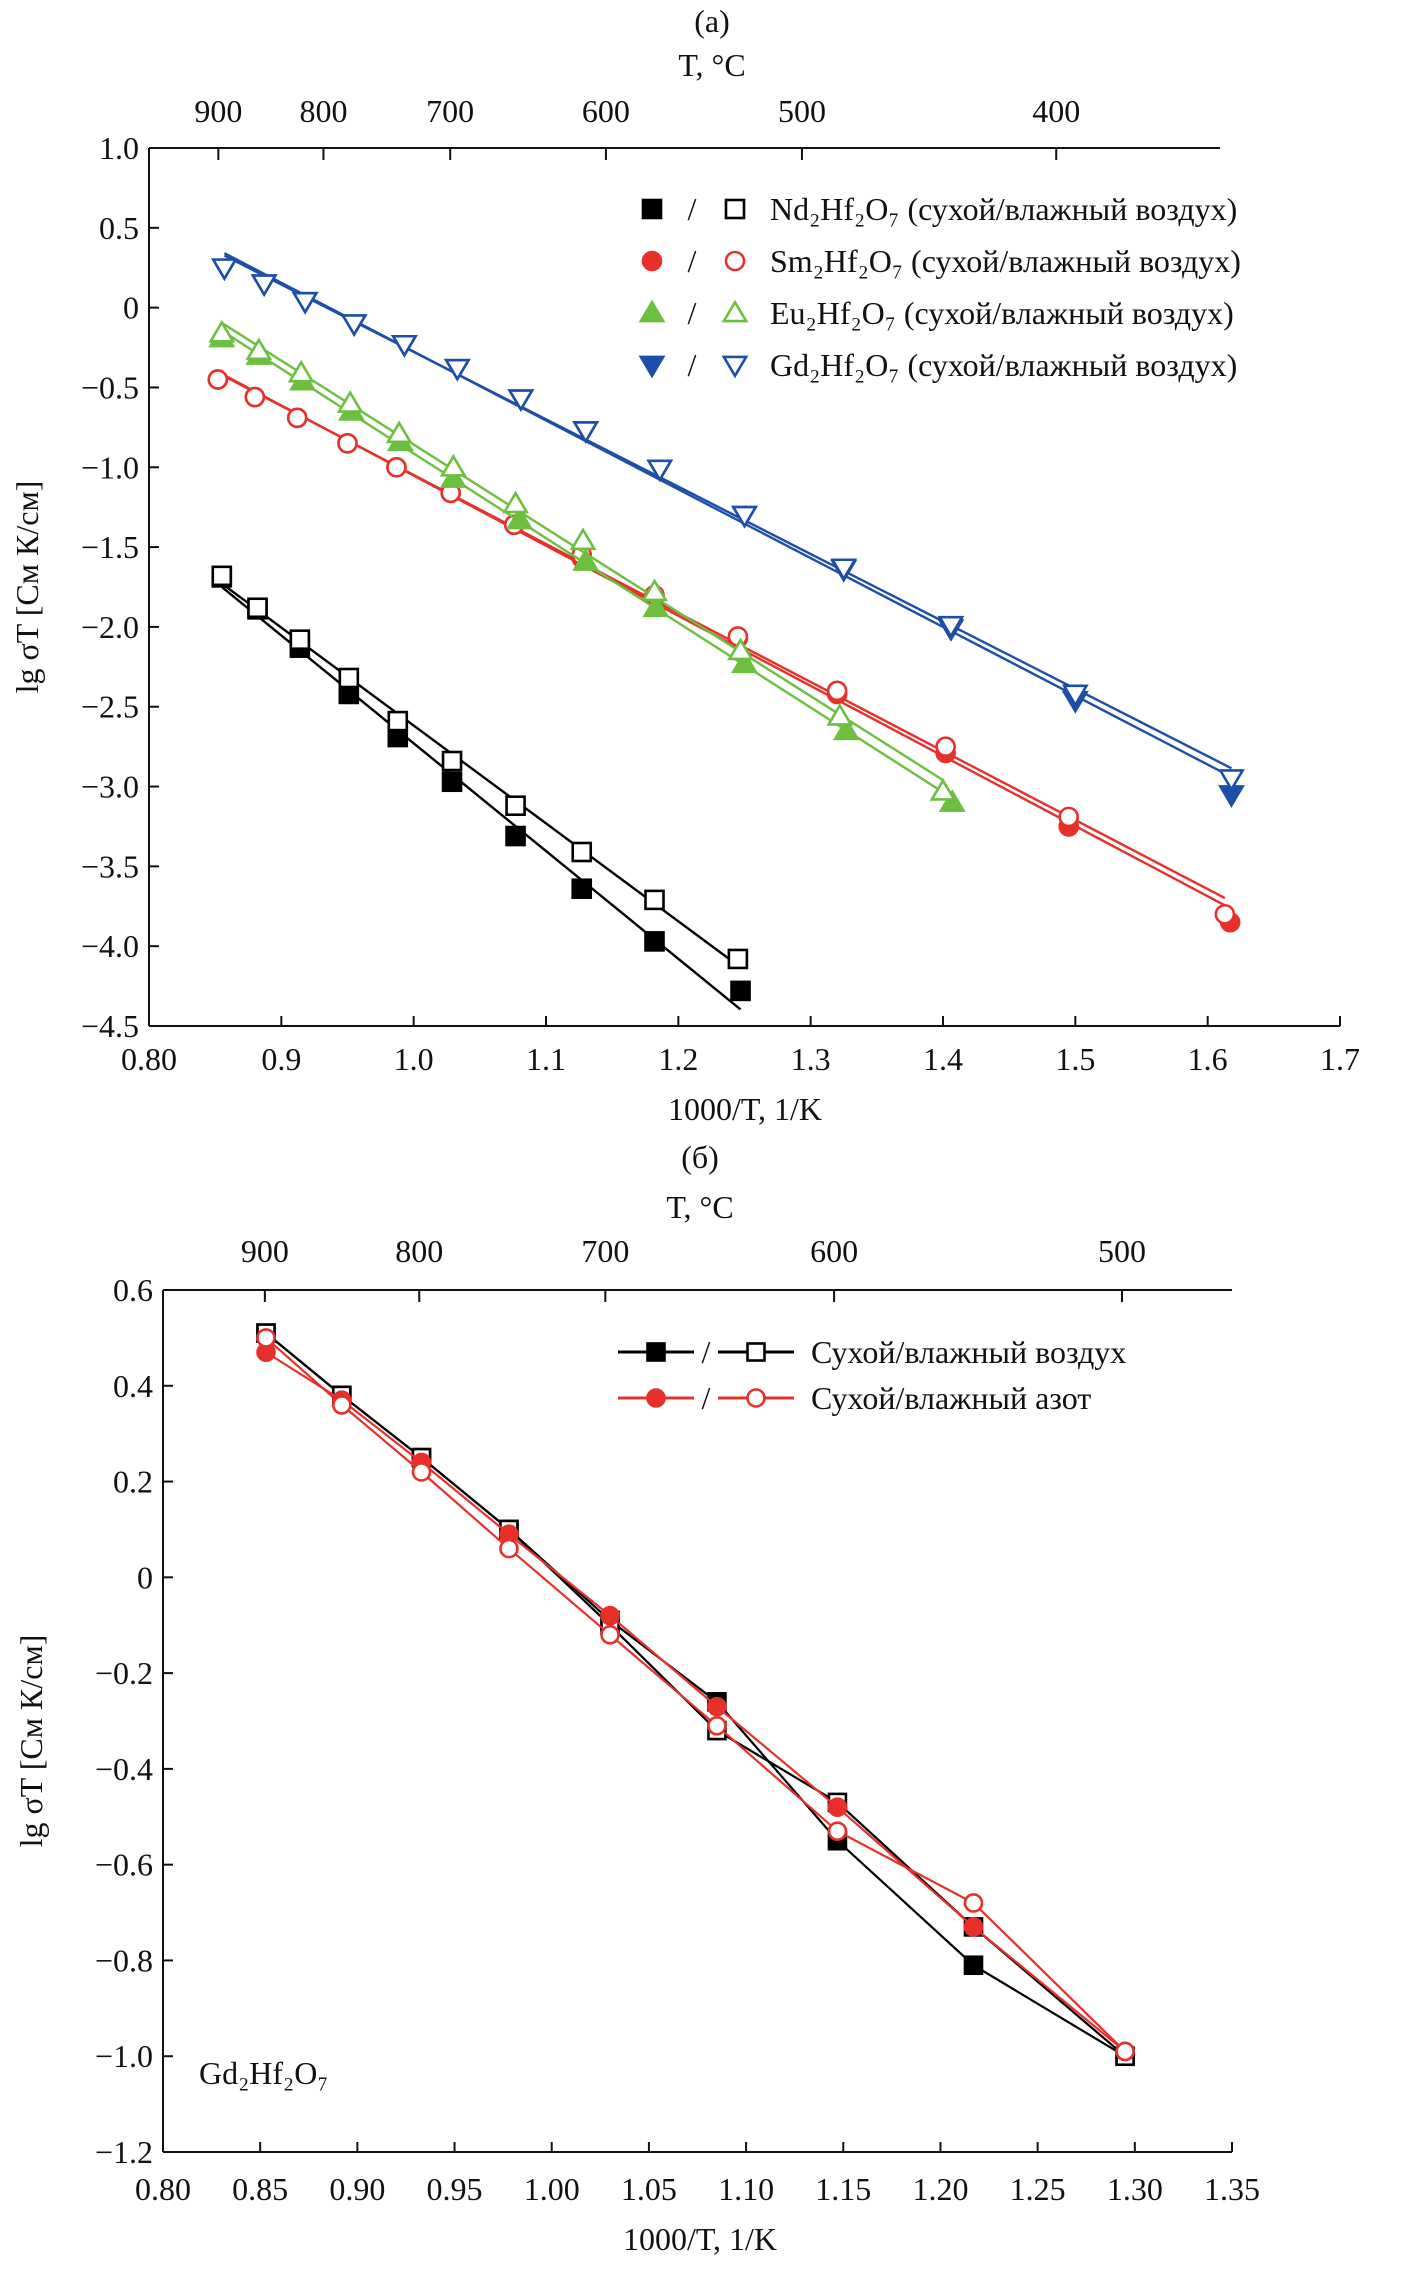  What do you see at coordinates (606, 111) in the screenshot?
I see `top-tick-label: 600` at bounding box center [606, 111].